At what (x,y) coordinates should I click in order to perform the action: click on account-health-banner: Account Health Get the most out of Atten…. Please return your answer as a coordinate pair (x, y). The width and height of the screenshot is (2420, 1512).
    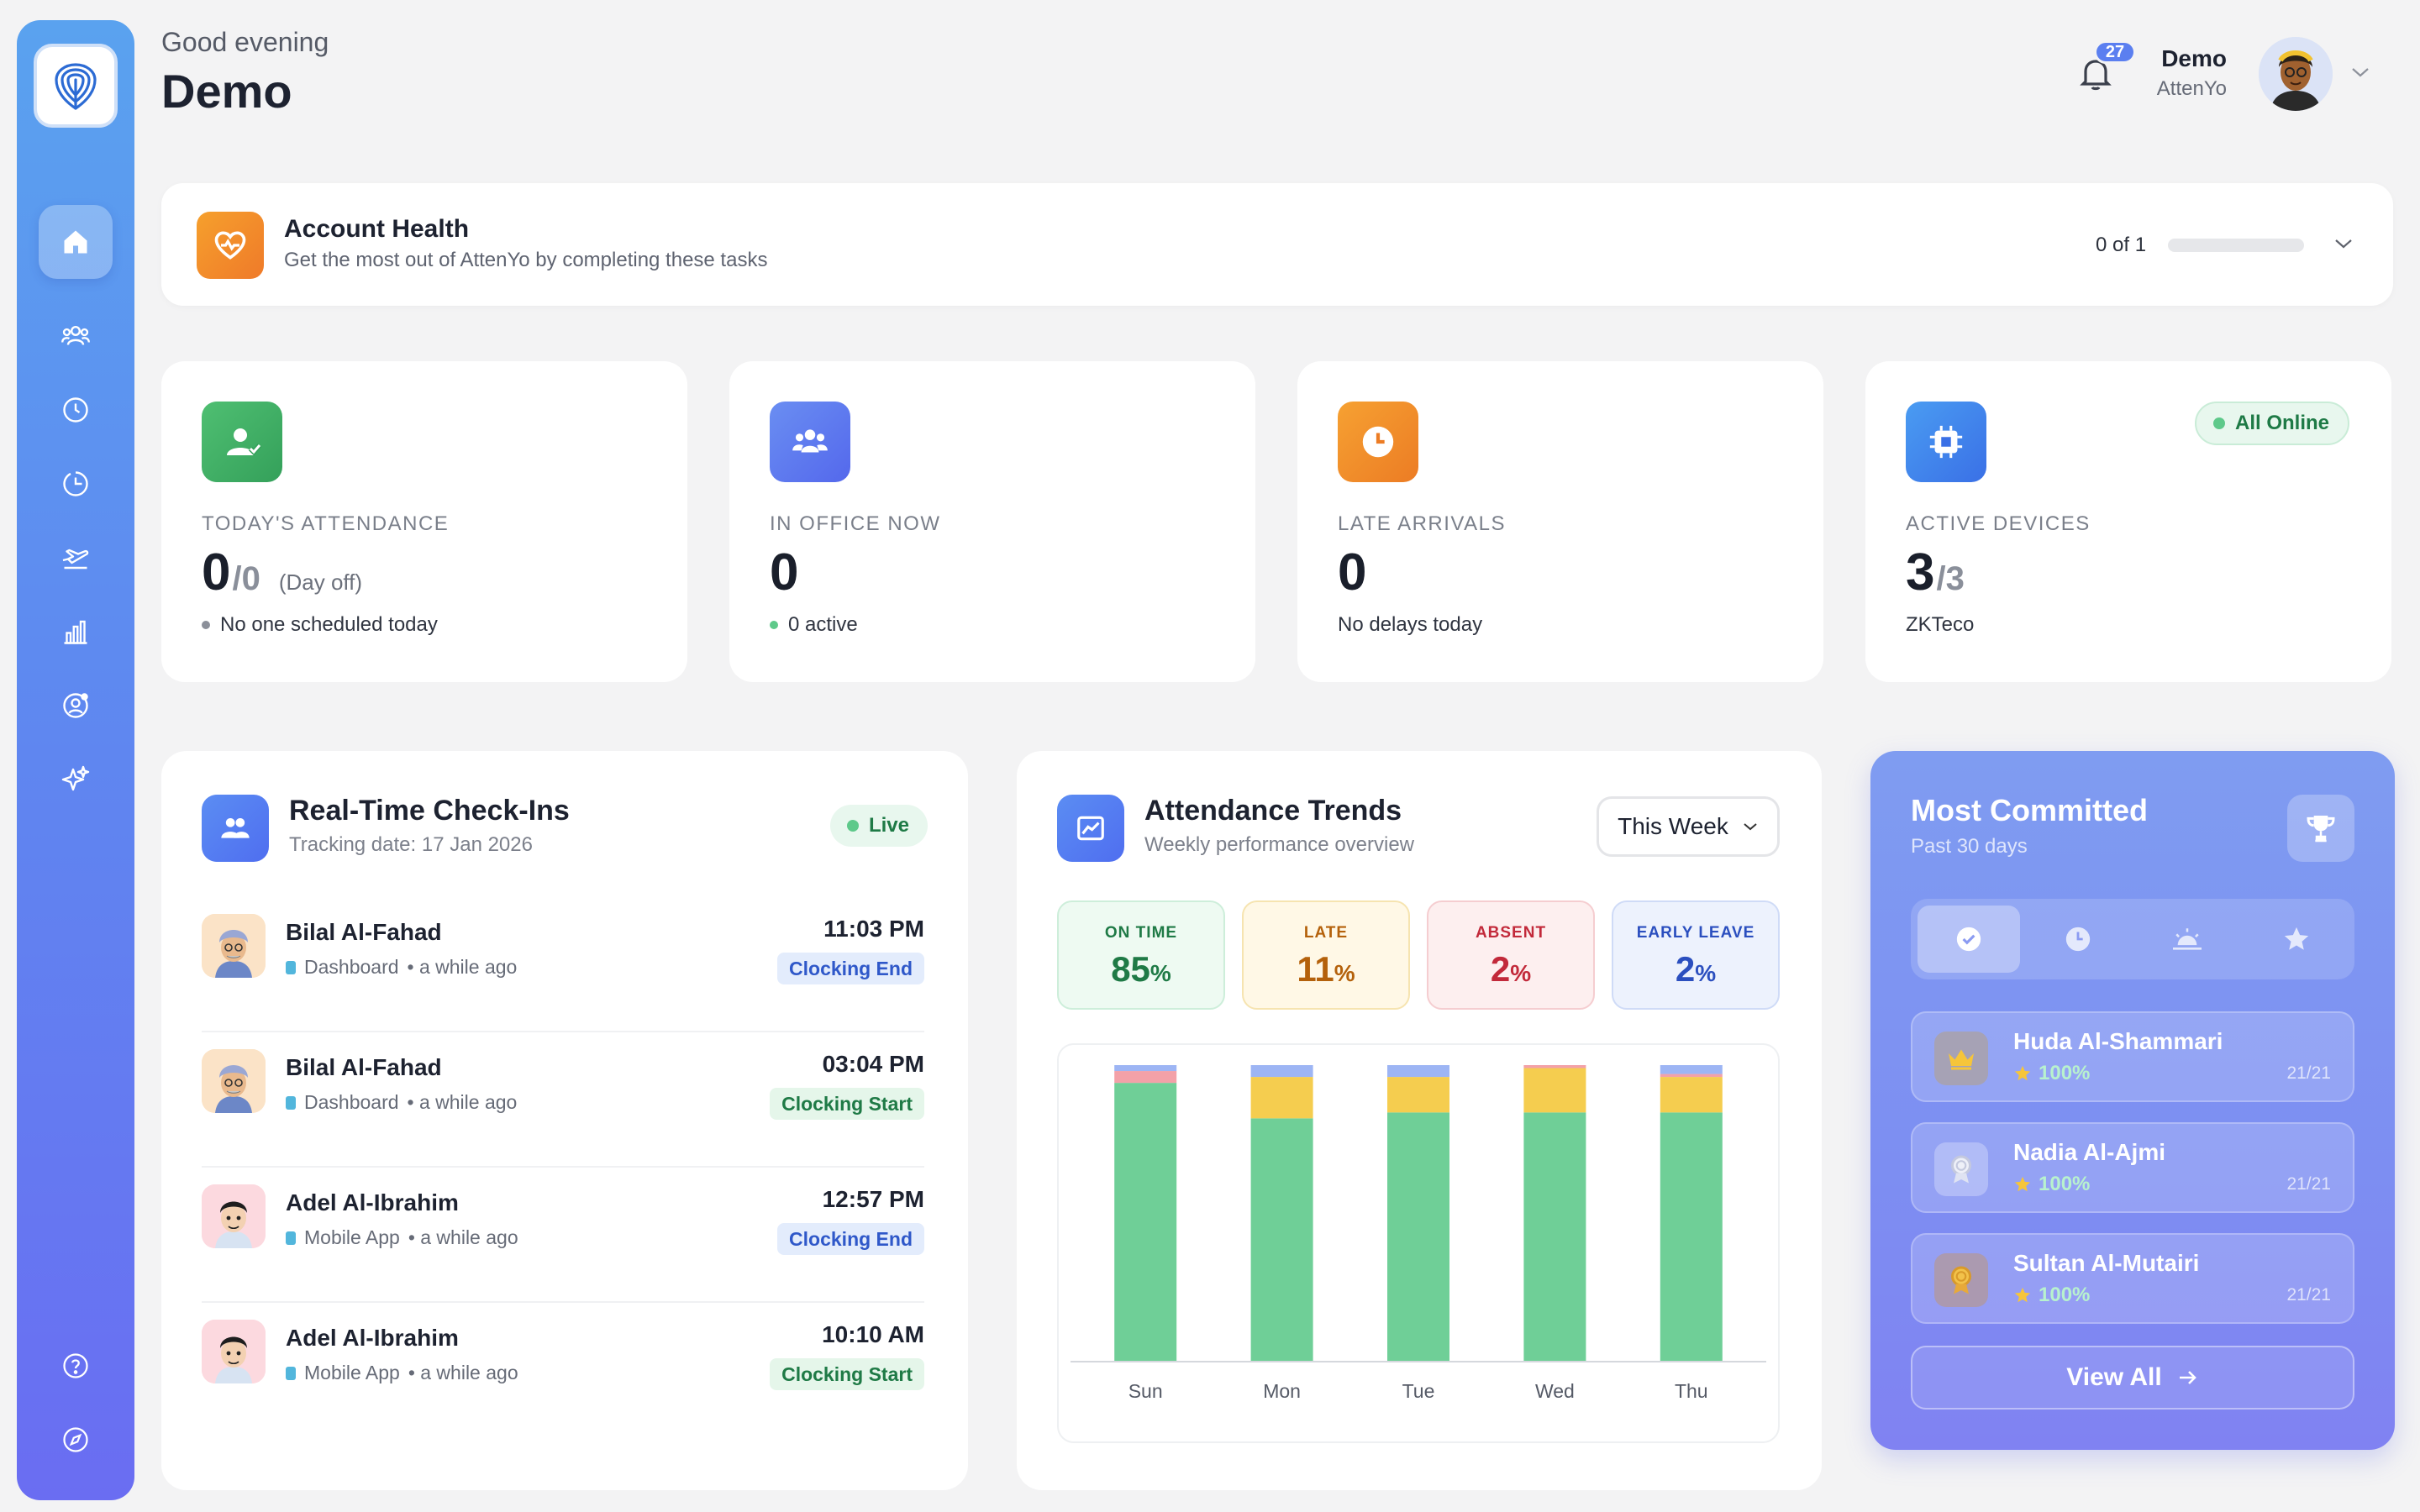
    Looking at the image, I should click on (1277, 244).